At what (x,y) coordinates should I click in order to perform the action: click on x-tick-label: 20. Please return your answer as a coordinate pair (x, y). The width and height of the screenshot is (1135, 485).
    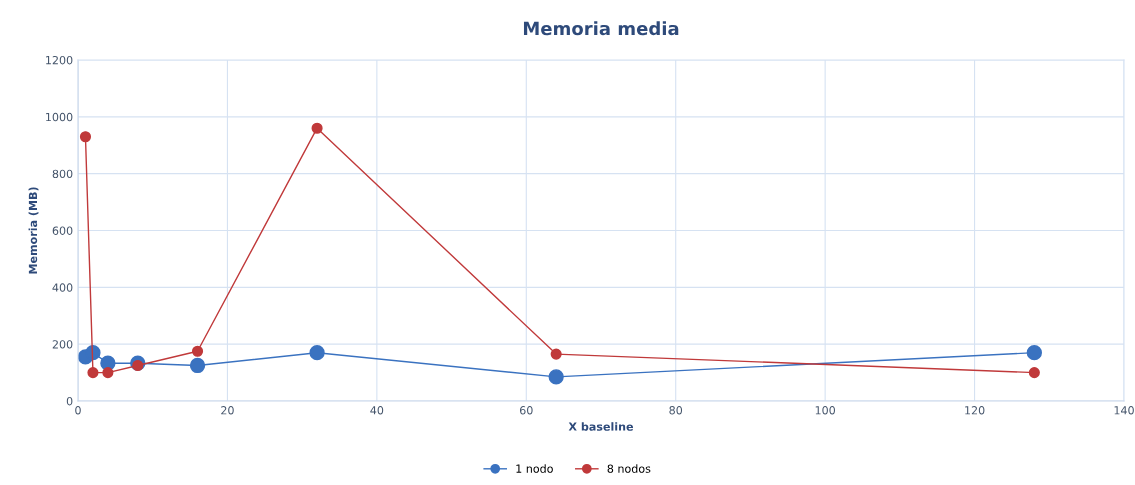
    Looking at the image, I should click on (227, 410).